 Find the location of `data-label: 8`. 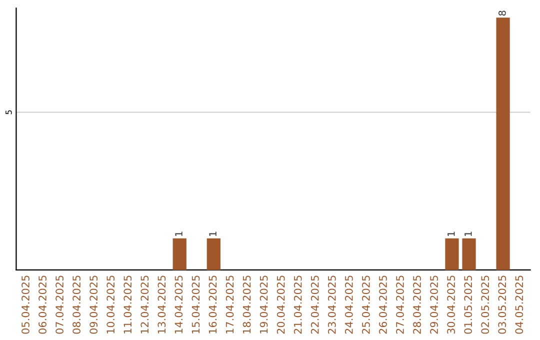

data-label: 8 is located at coordinates (502, 13).